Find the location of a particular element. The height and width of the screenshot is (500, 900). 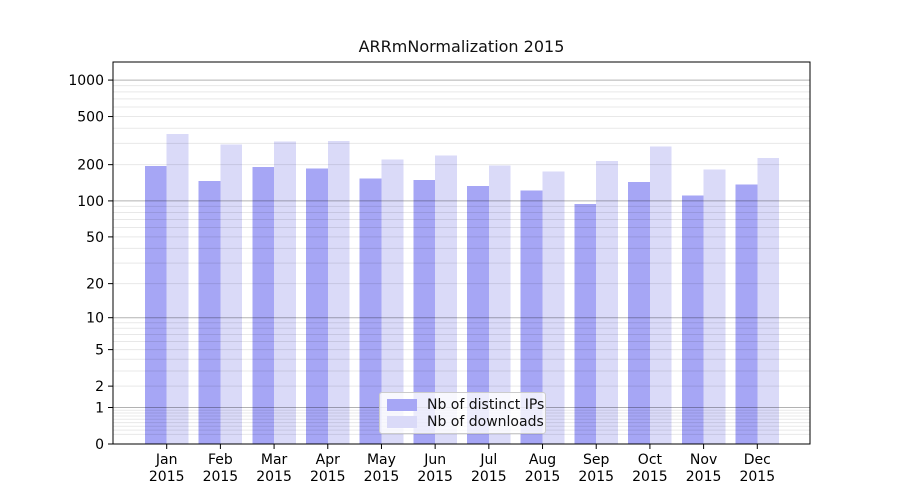

legend-item-distinct-ips: Nb of distinct IPs is located at coordinates (466, 404).